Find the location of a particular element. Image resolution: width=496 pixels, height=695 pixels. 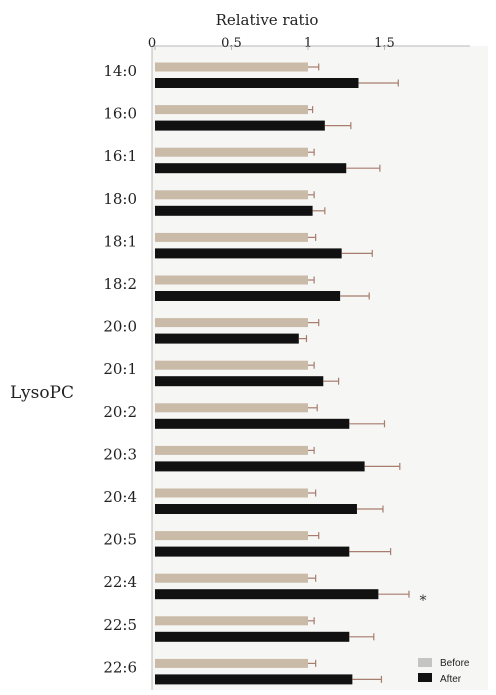

x-tick-label: 1 is located at coordinates (308, 43).